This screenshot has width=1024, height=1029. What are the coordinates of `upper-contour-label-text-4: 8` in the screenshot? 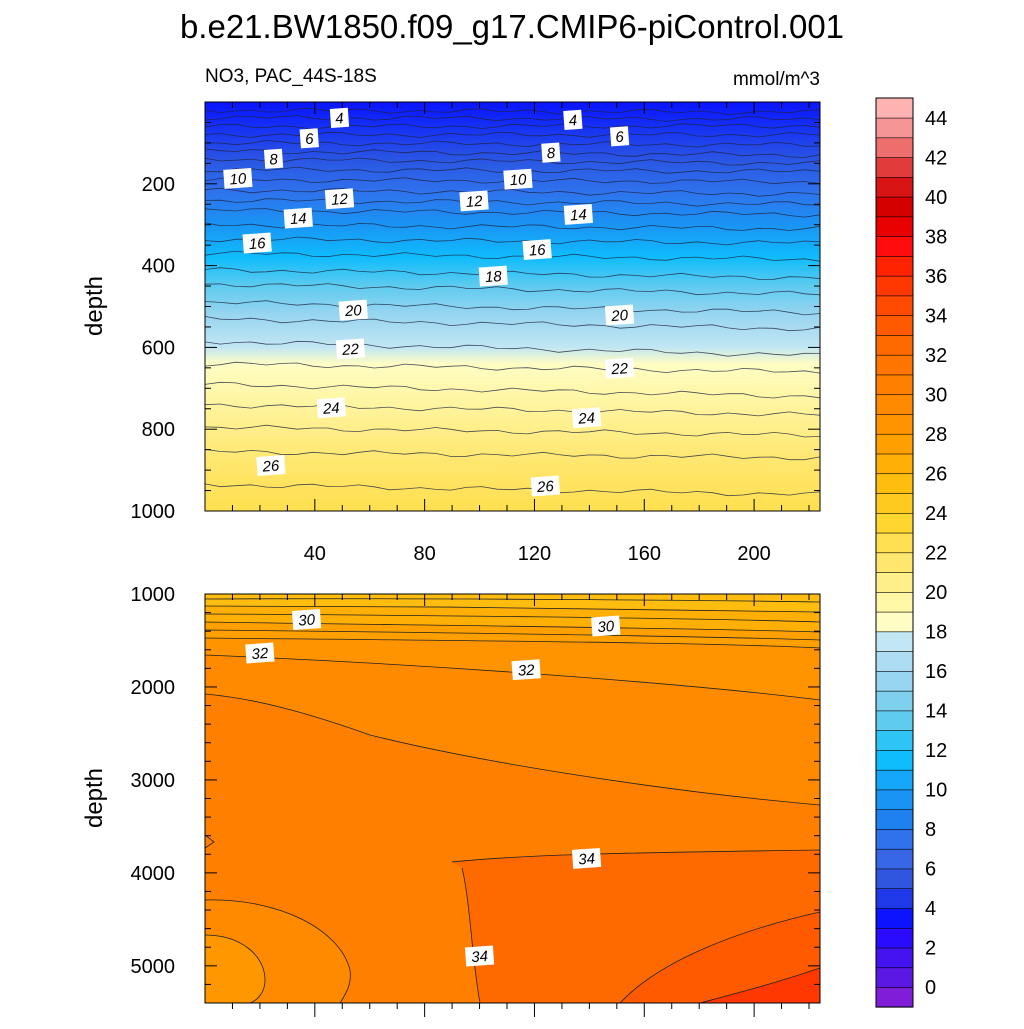 It's located at (274, 160).